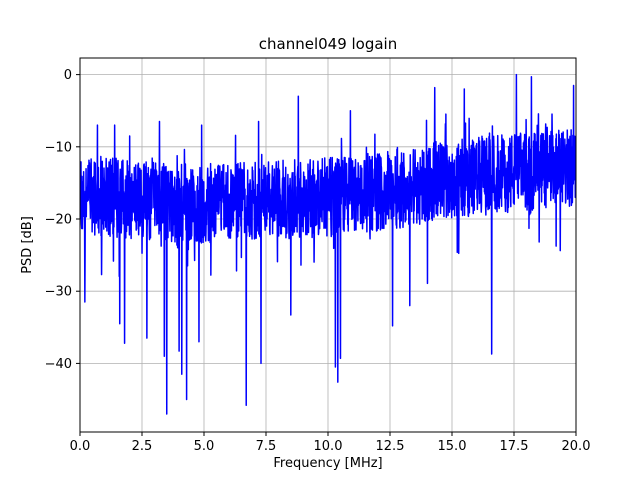 Image resolution: width=640 pixels, height=480 pixels. What do you see at coordinates (327, 463) in the screenshot?
I see `x-axis-label: Frequency [MHz]` at bounding box center [327, 463].